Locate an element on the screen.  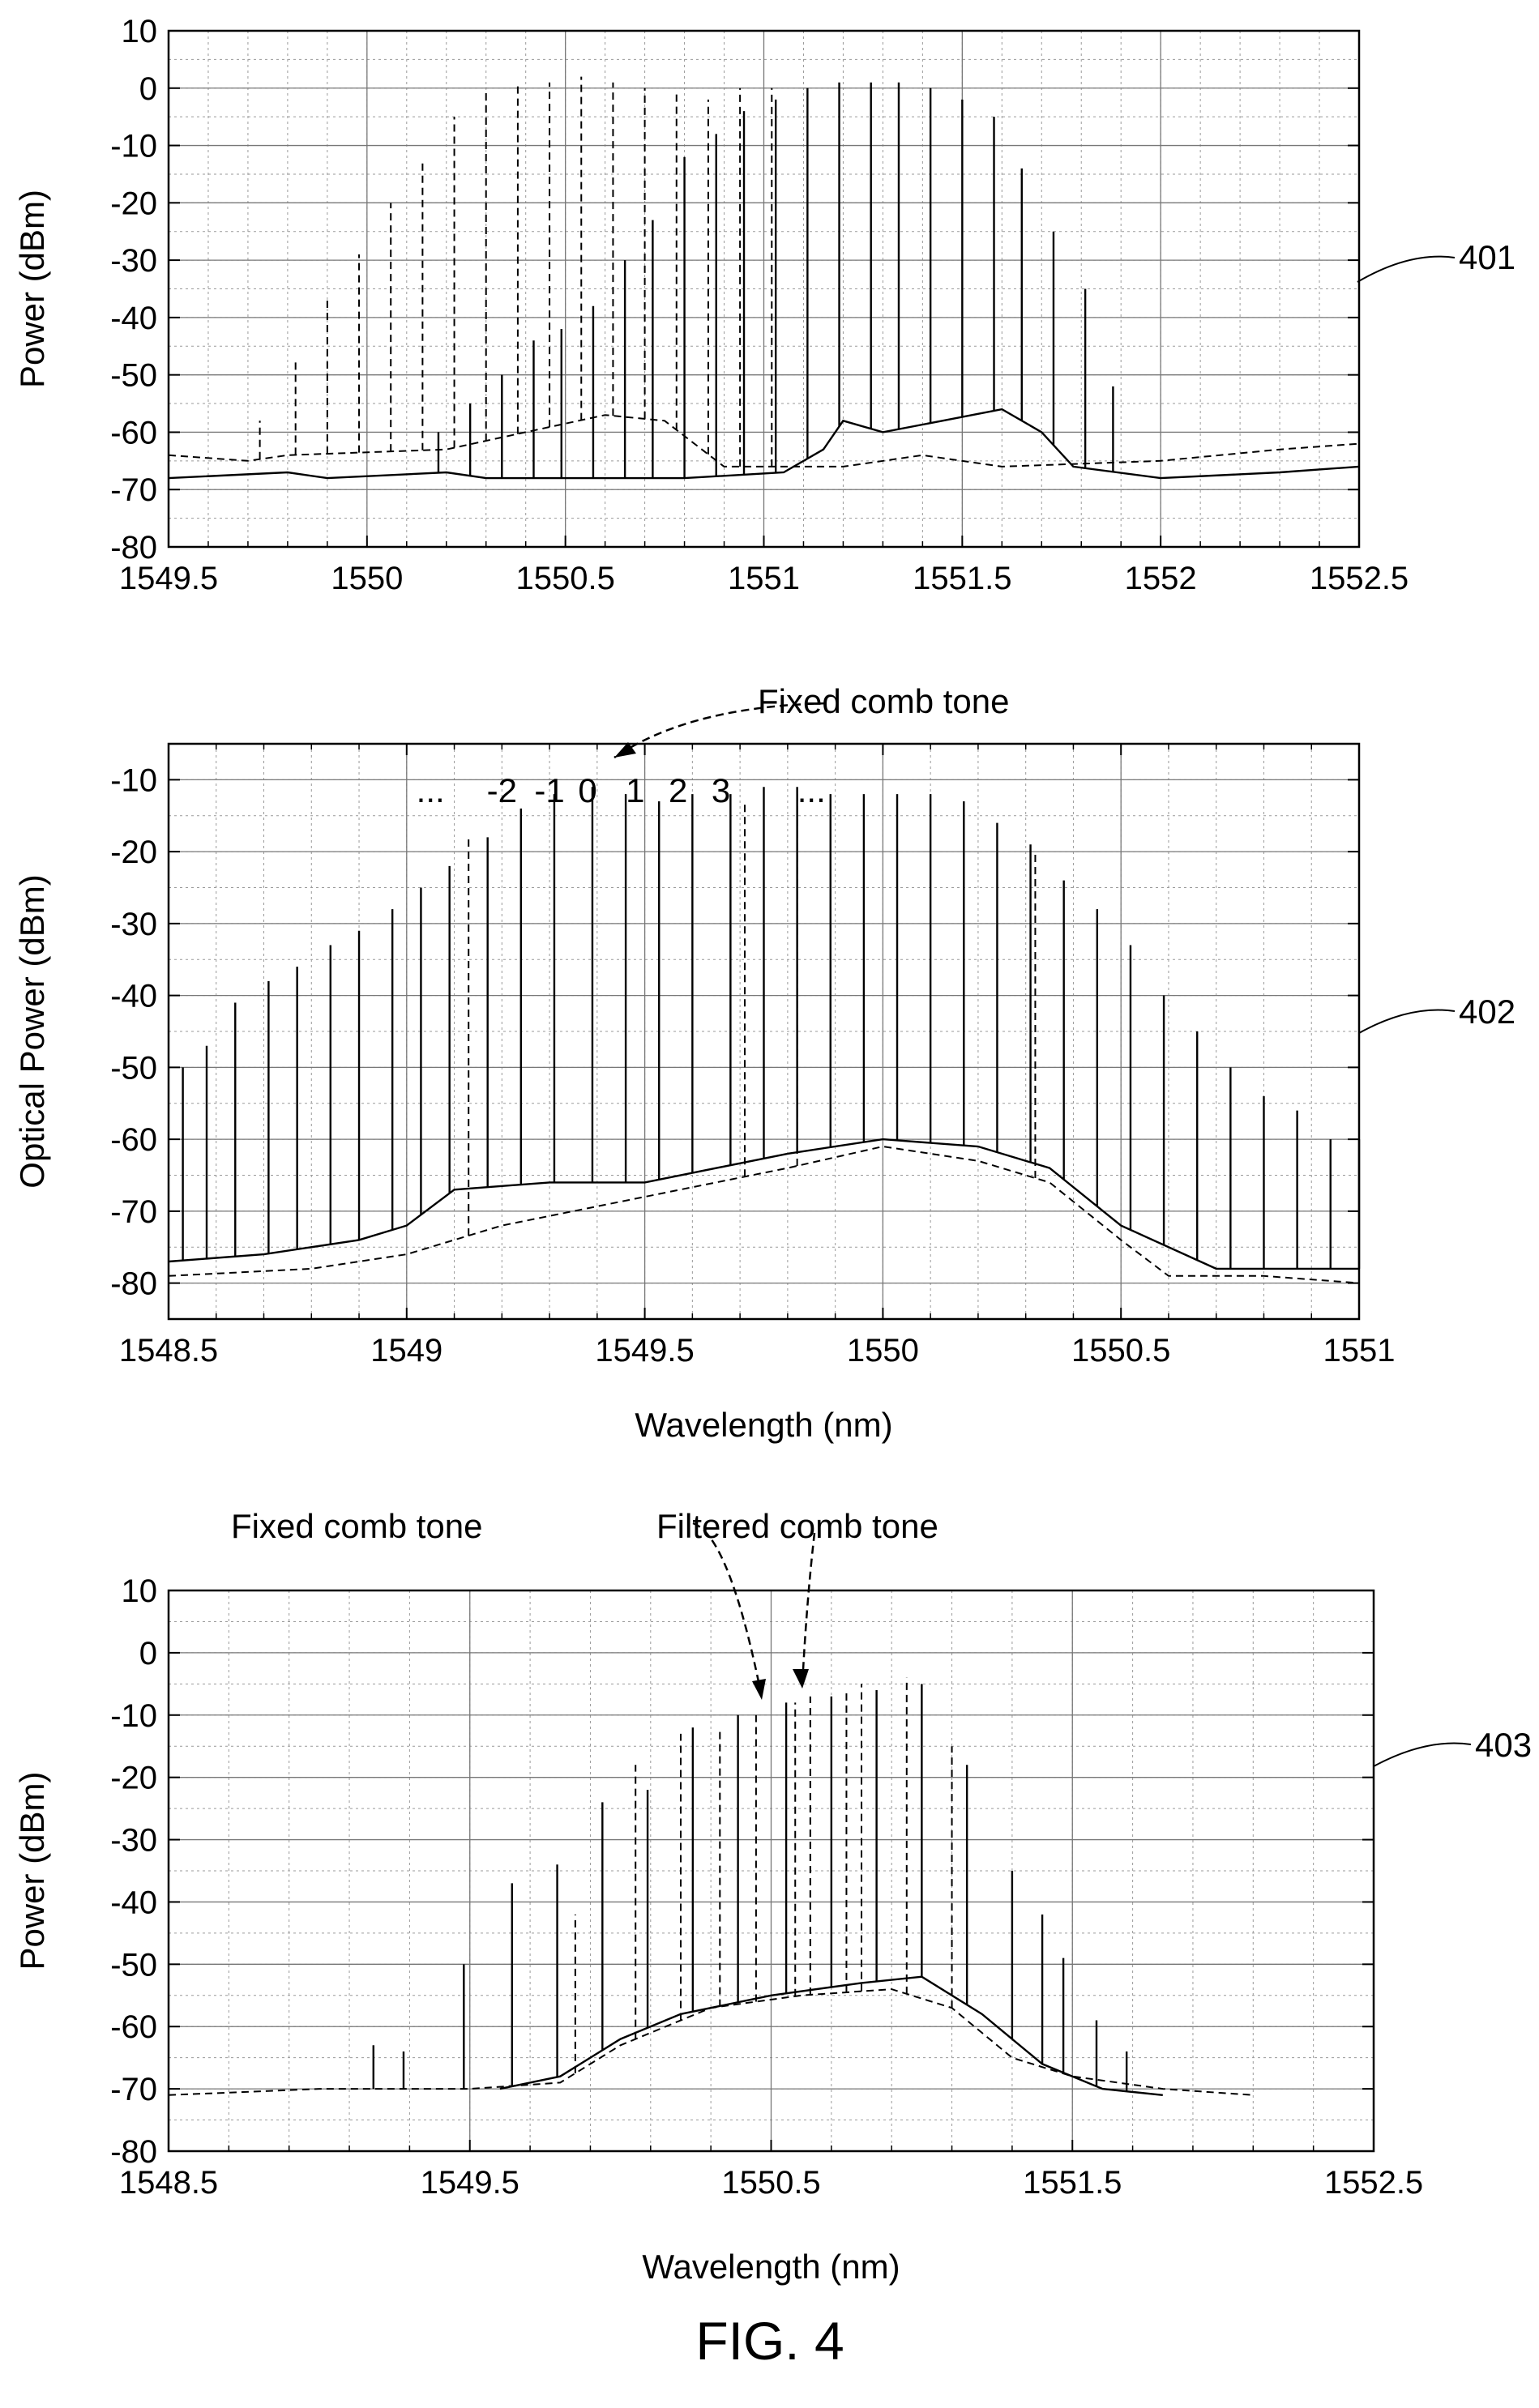
comb-index-label: -2 is located at coordinates (502, 790).